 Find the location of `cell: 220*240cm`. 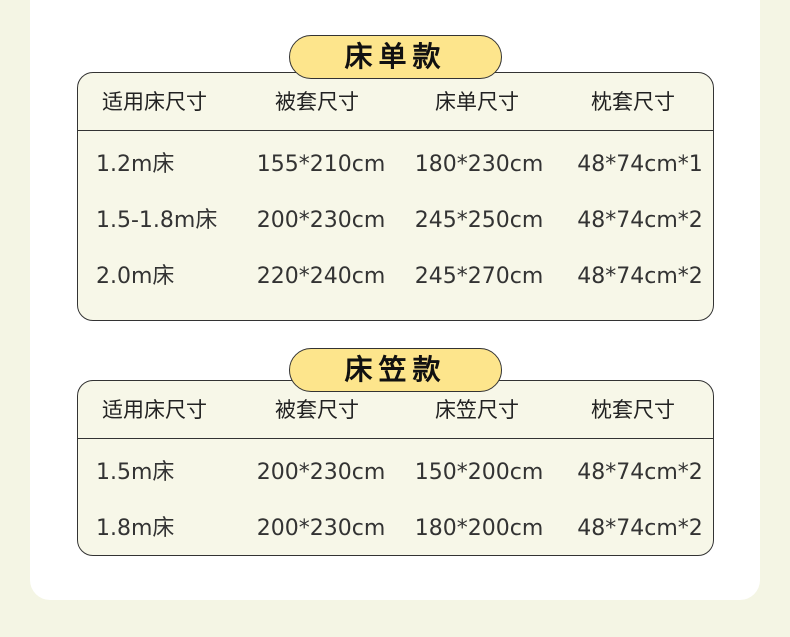

cell: 220*240cm is located at coordinates (321, 276).